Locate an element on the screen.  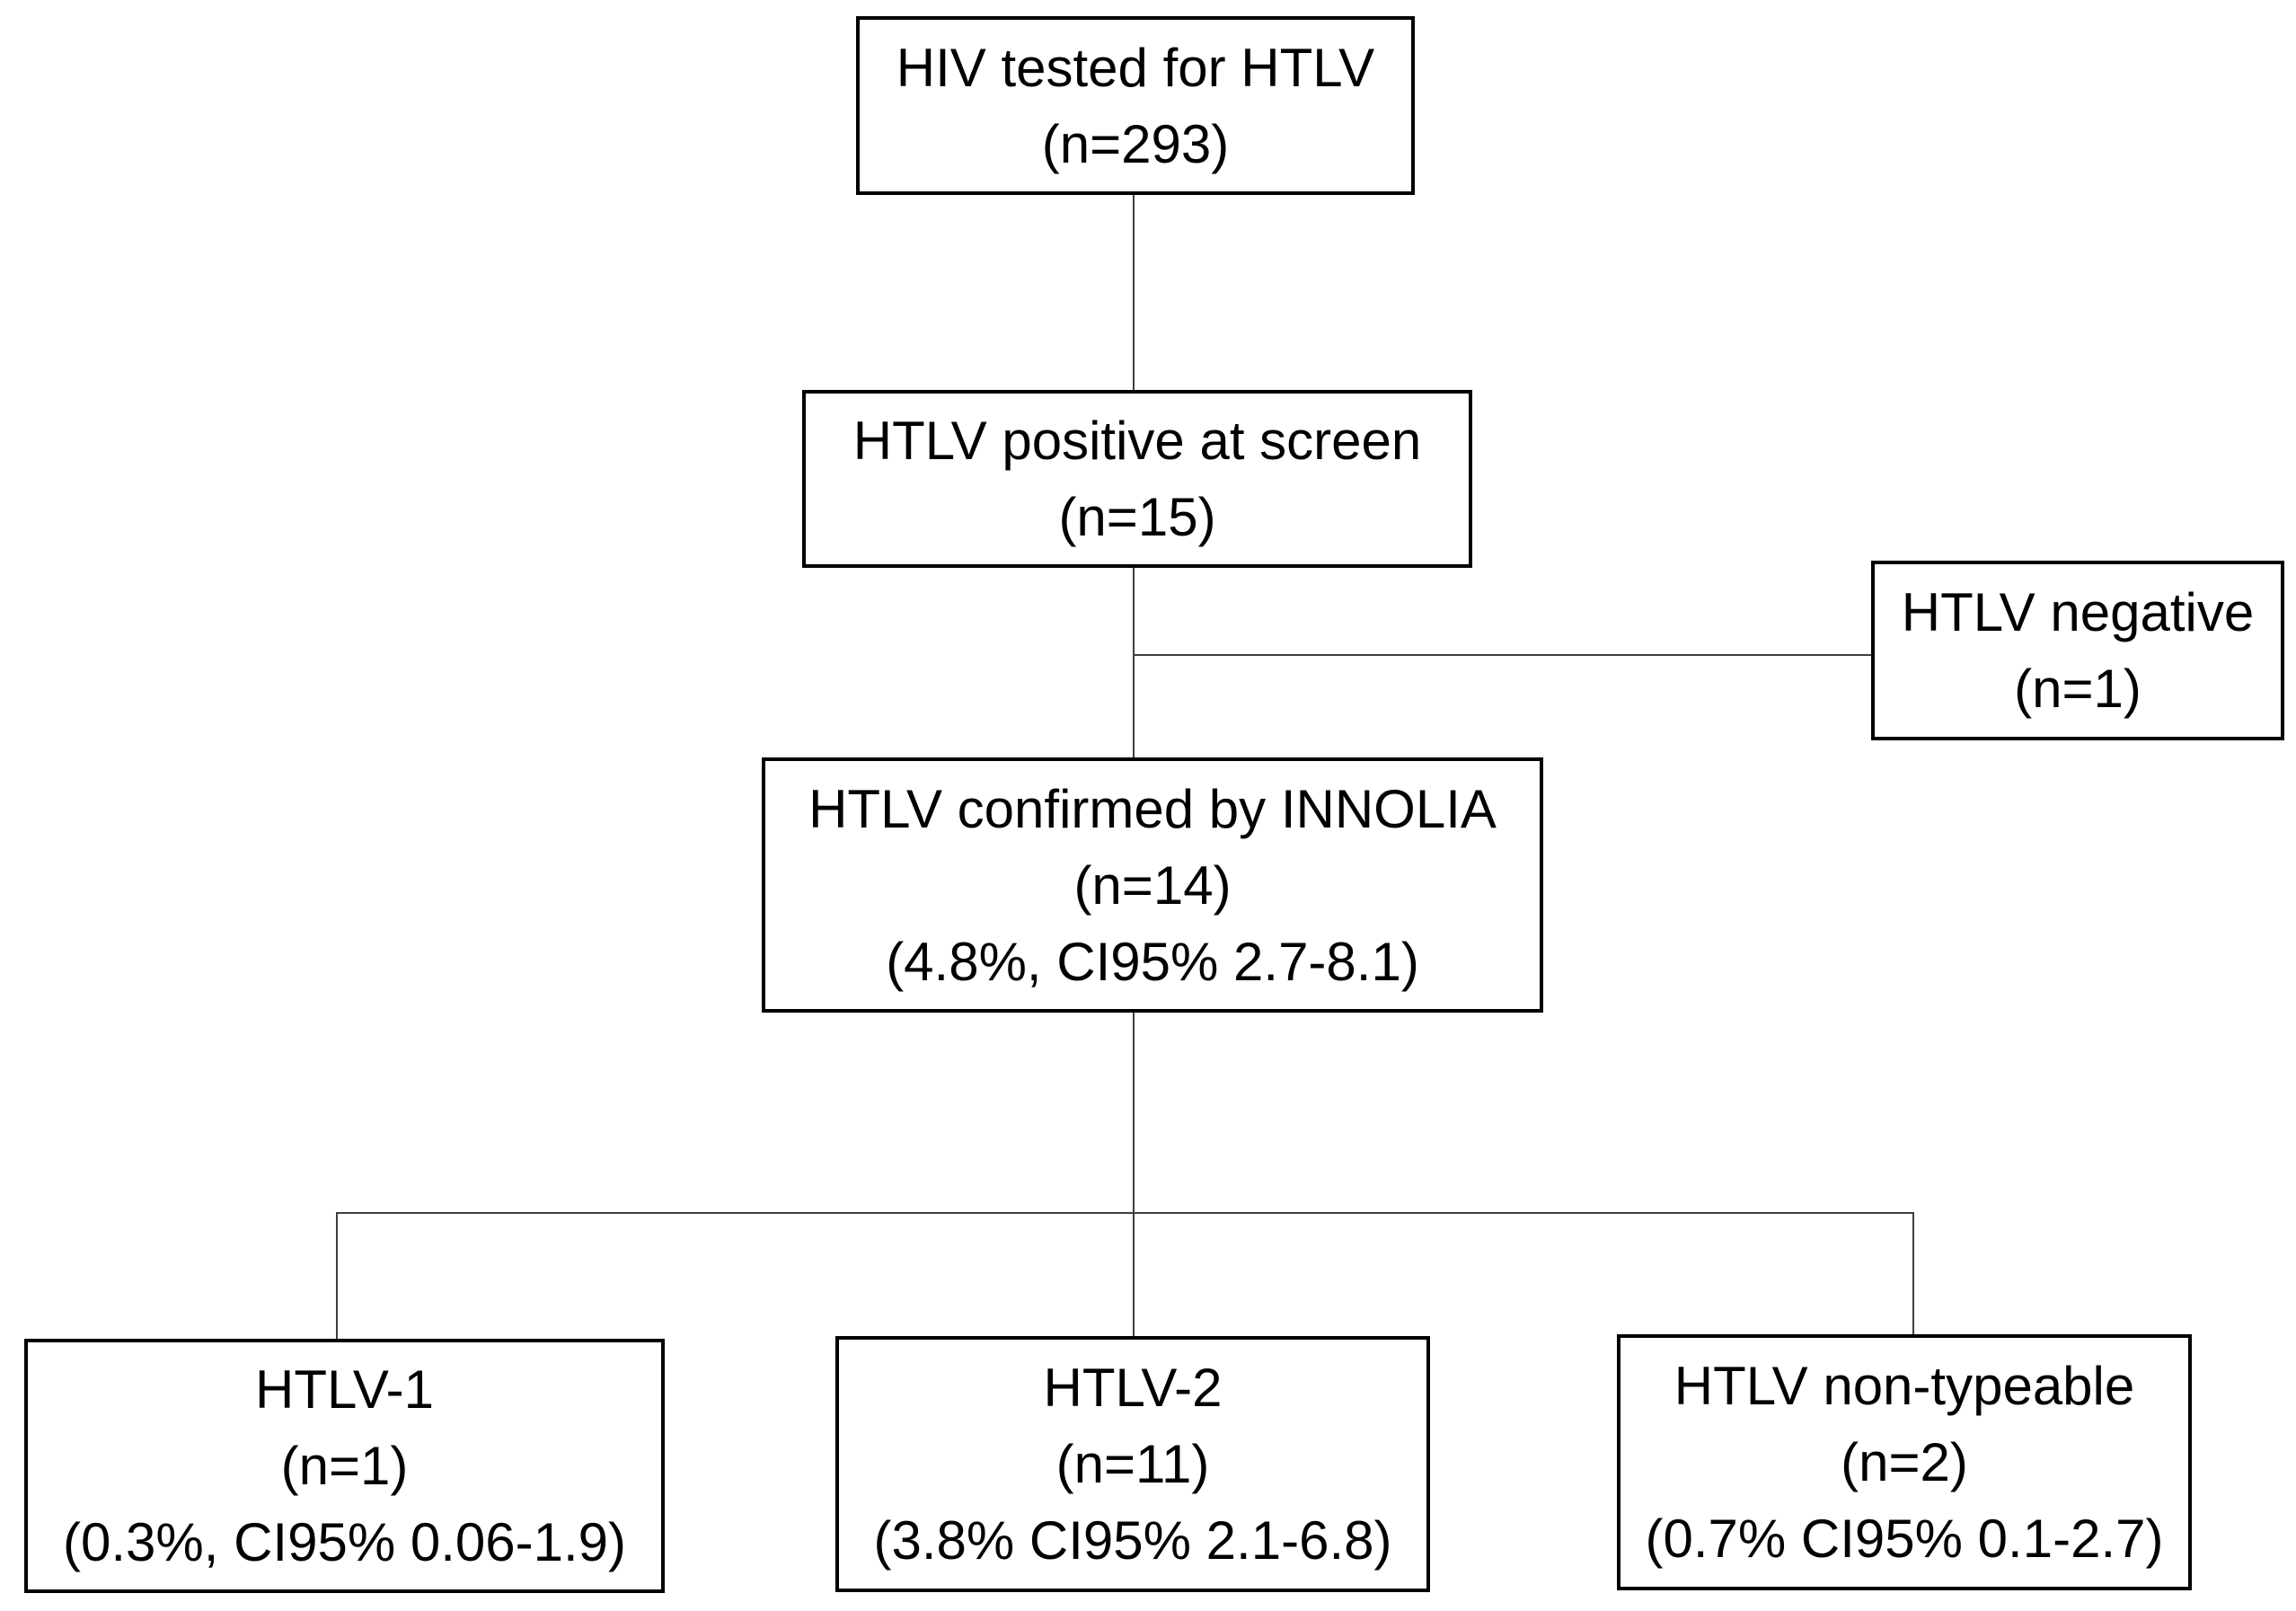
node-label: HTLV positive at screen is located at coordinates (1137, 441).